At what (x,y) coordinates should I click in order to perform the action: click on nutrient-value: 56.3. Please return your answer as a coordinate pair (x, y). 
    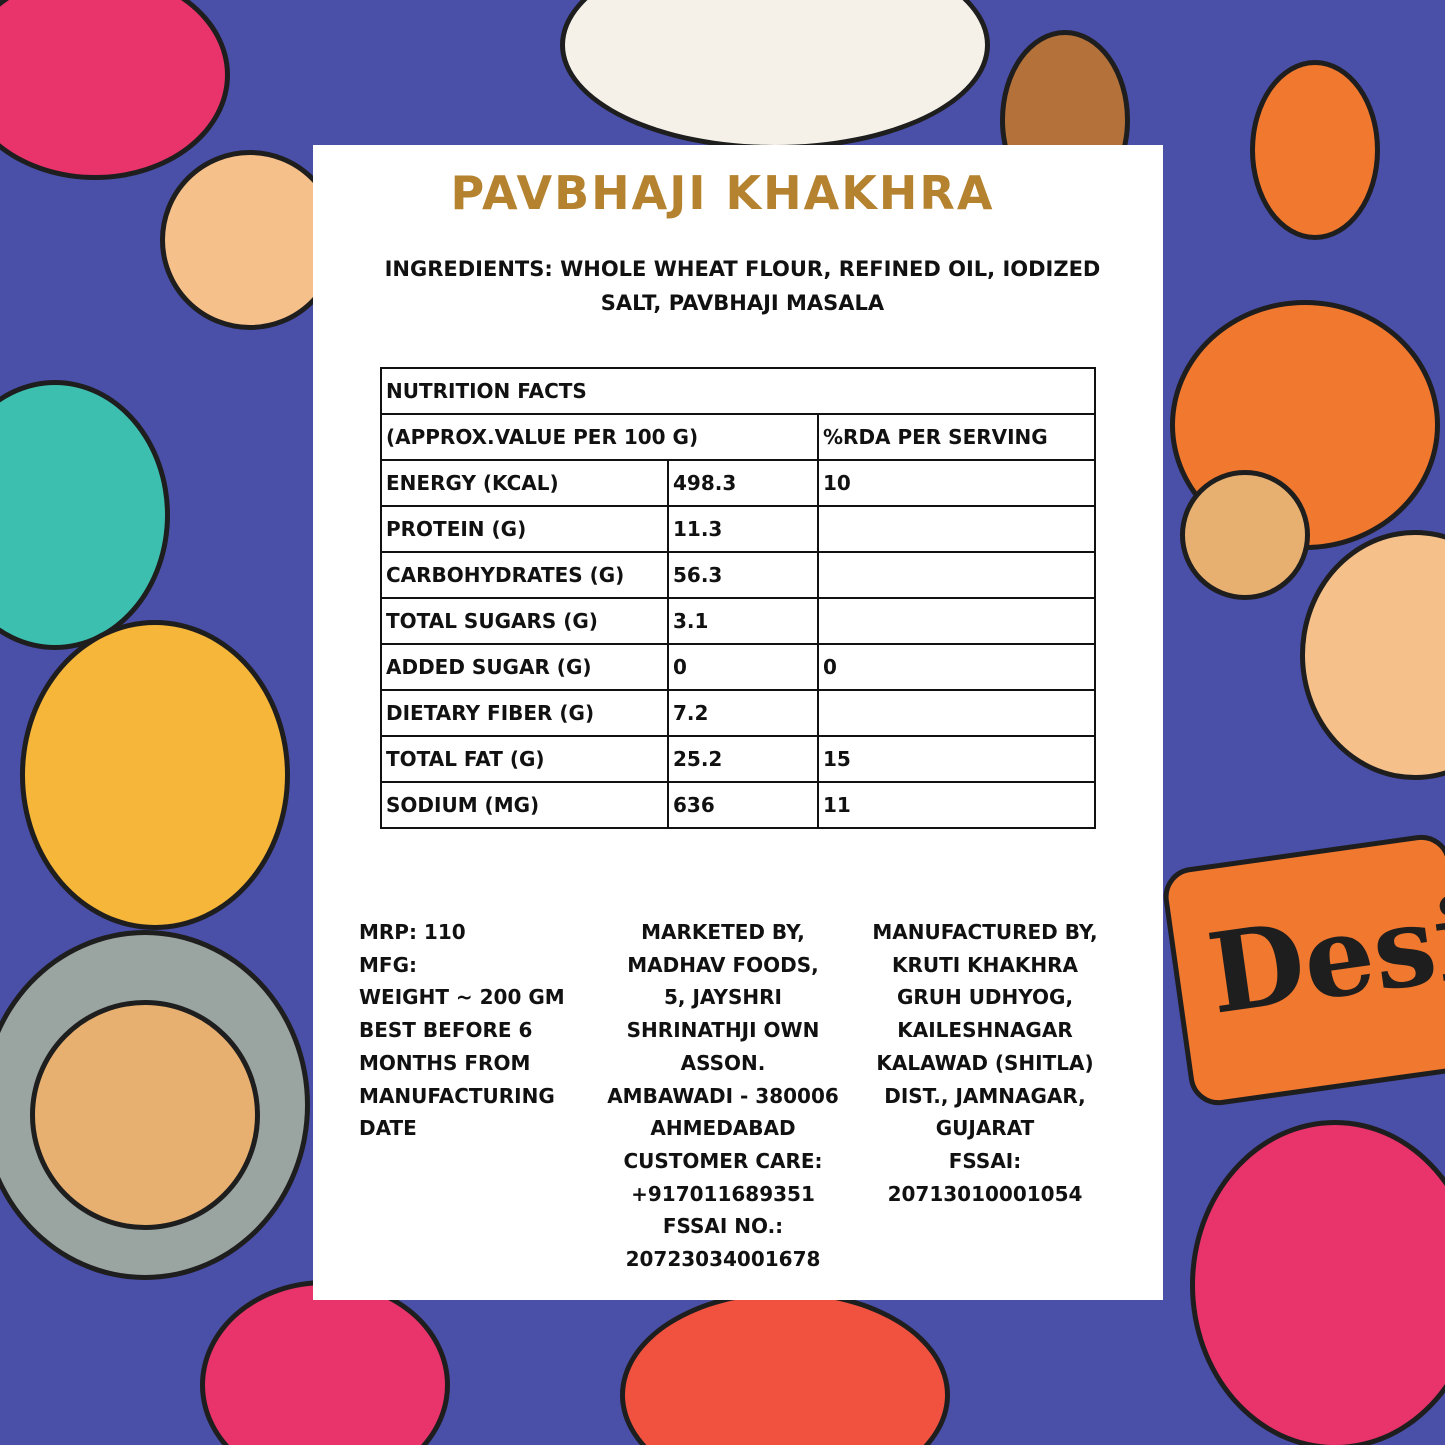
    Looking at the image, I should click on (743, 575).